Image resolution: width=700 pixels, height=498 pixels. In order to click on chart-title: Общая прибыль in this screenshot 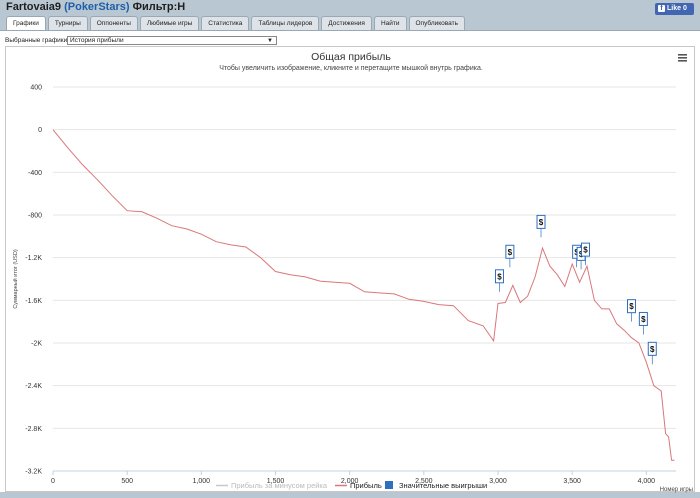, I will do `click(351, 57)`.